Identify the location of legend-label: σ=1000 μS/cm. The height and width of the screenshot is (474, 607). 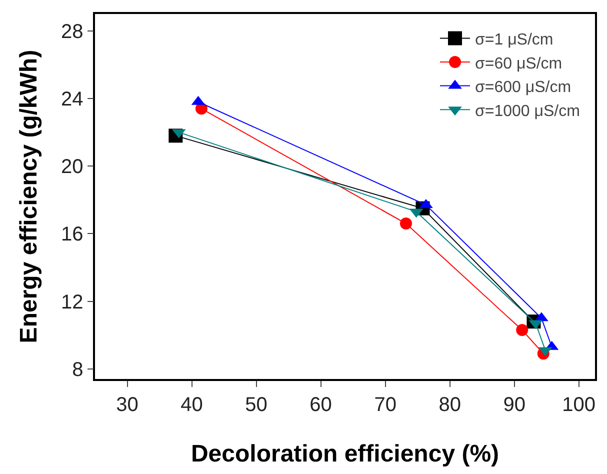
(527, 111).